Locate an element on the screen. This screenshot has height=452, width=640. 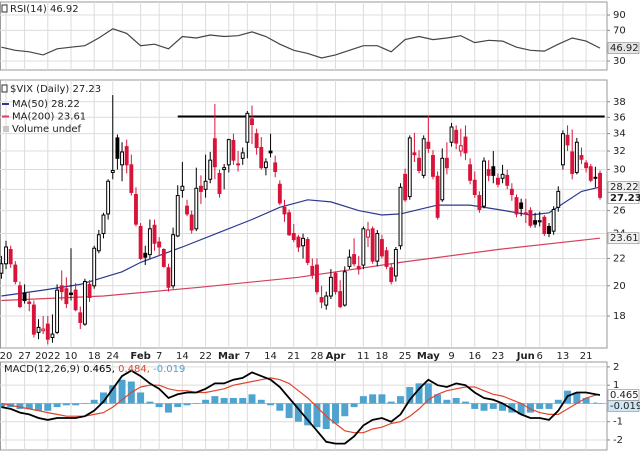
x-tick-label: 24 is located at coordinates (112, 356).